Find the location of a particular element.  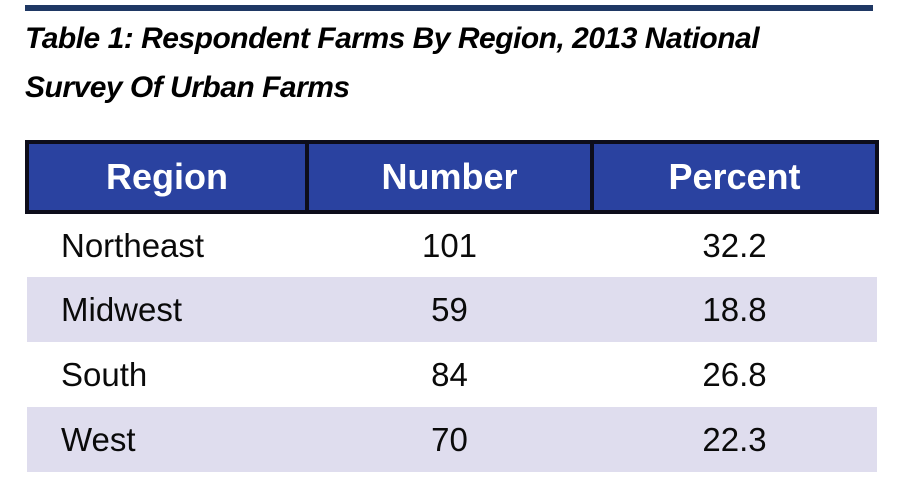

column-header-region: Region is located at coordinates (167, 177).